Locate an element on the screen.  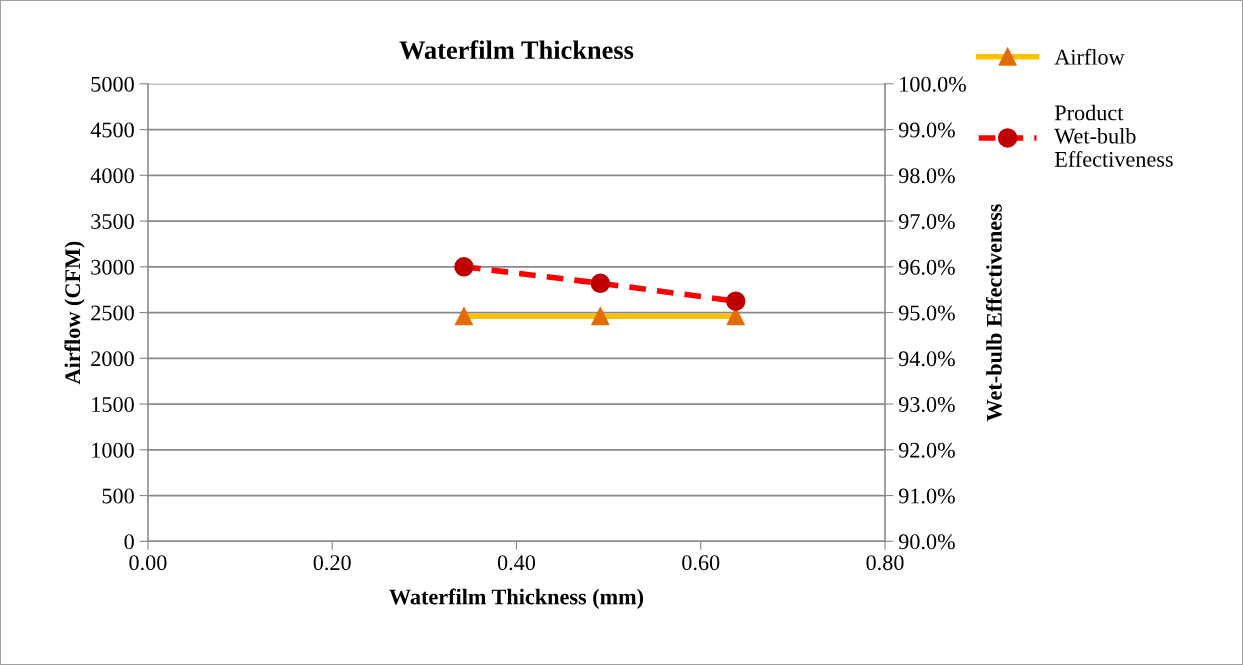
y-tick-label: 4500 is located at coordinates (112, 130).